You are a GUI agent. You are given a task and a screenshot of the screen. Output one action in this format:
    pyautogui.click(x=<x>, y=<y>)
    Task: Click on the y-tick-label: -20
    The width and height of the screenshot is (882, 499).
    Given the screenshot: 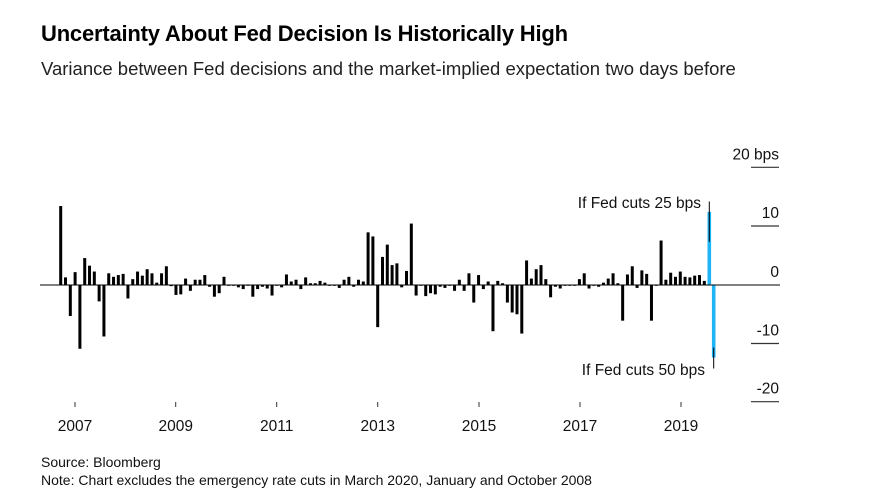 What is the action you would take?
    pyautogui.click(x=768, y=389)
    